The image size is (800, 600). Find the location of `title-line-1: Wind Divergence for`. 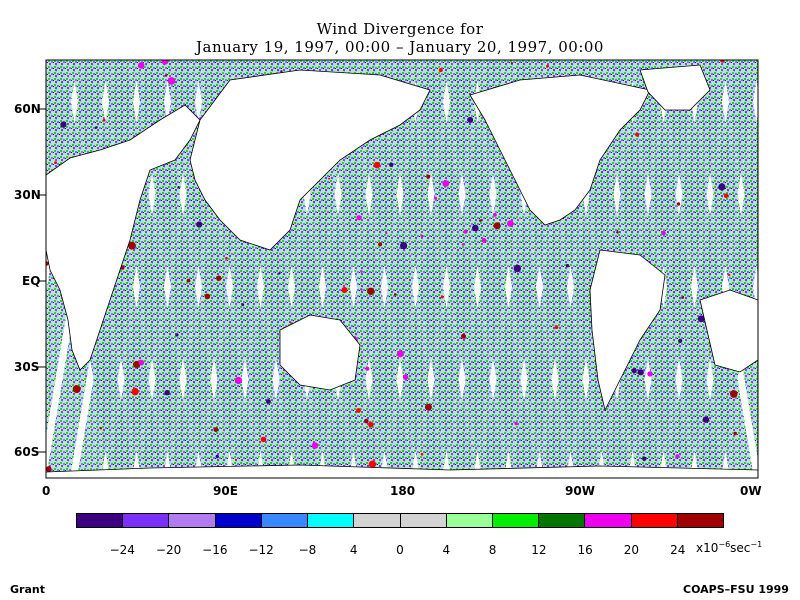

title-line-1: Wind Divergence for is located at coordinates (400, 29).